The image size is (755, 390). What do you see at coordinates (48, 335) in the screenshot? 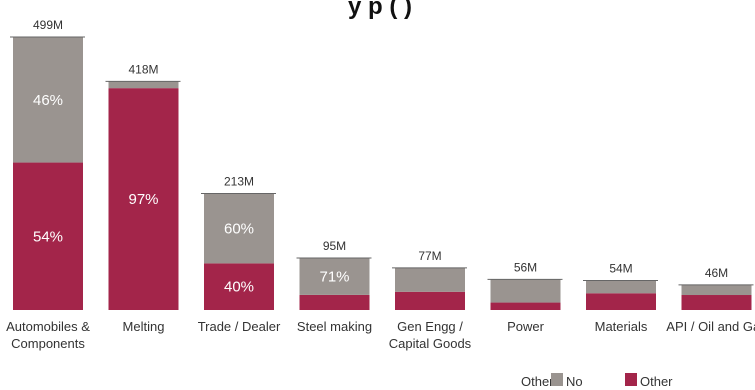
I see `category-label: Automobiles & Components` at bounding box center [48, 335].